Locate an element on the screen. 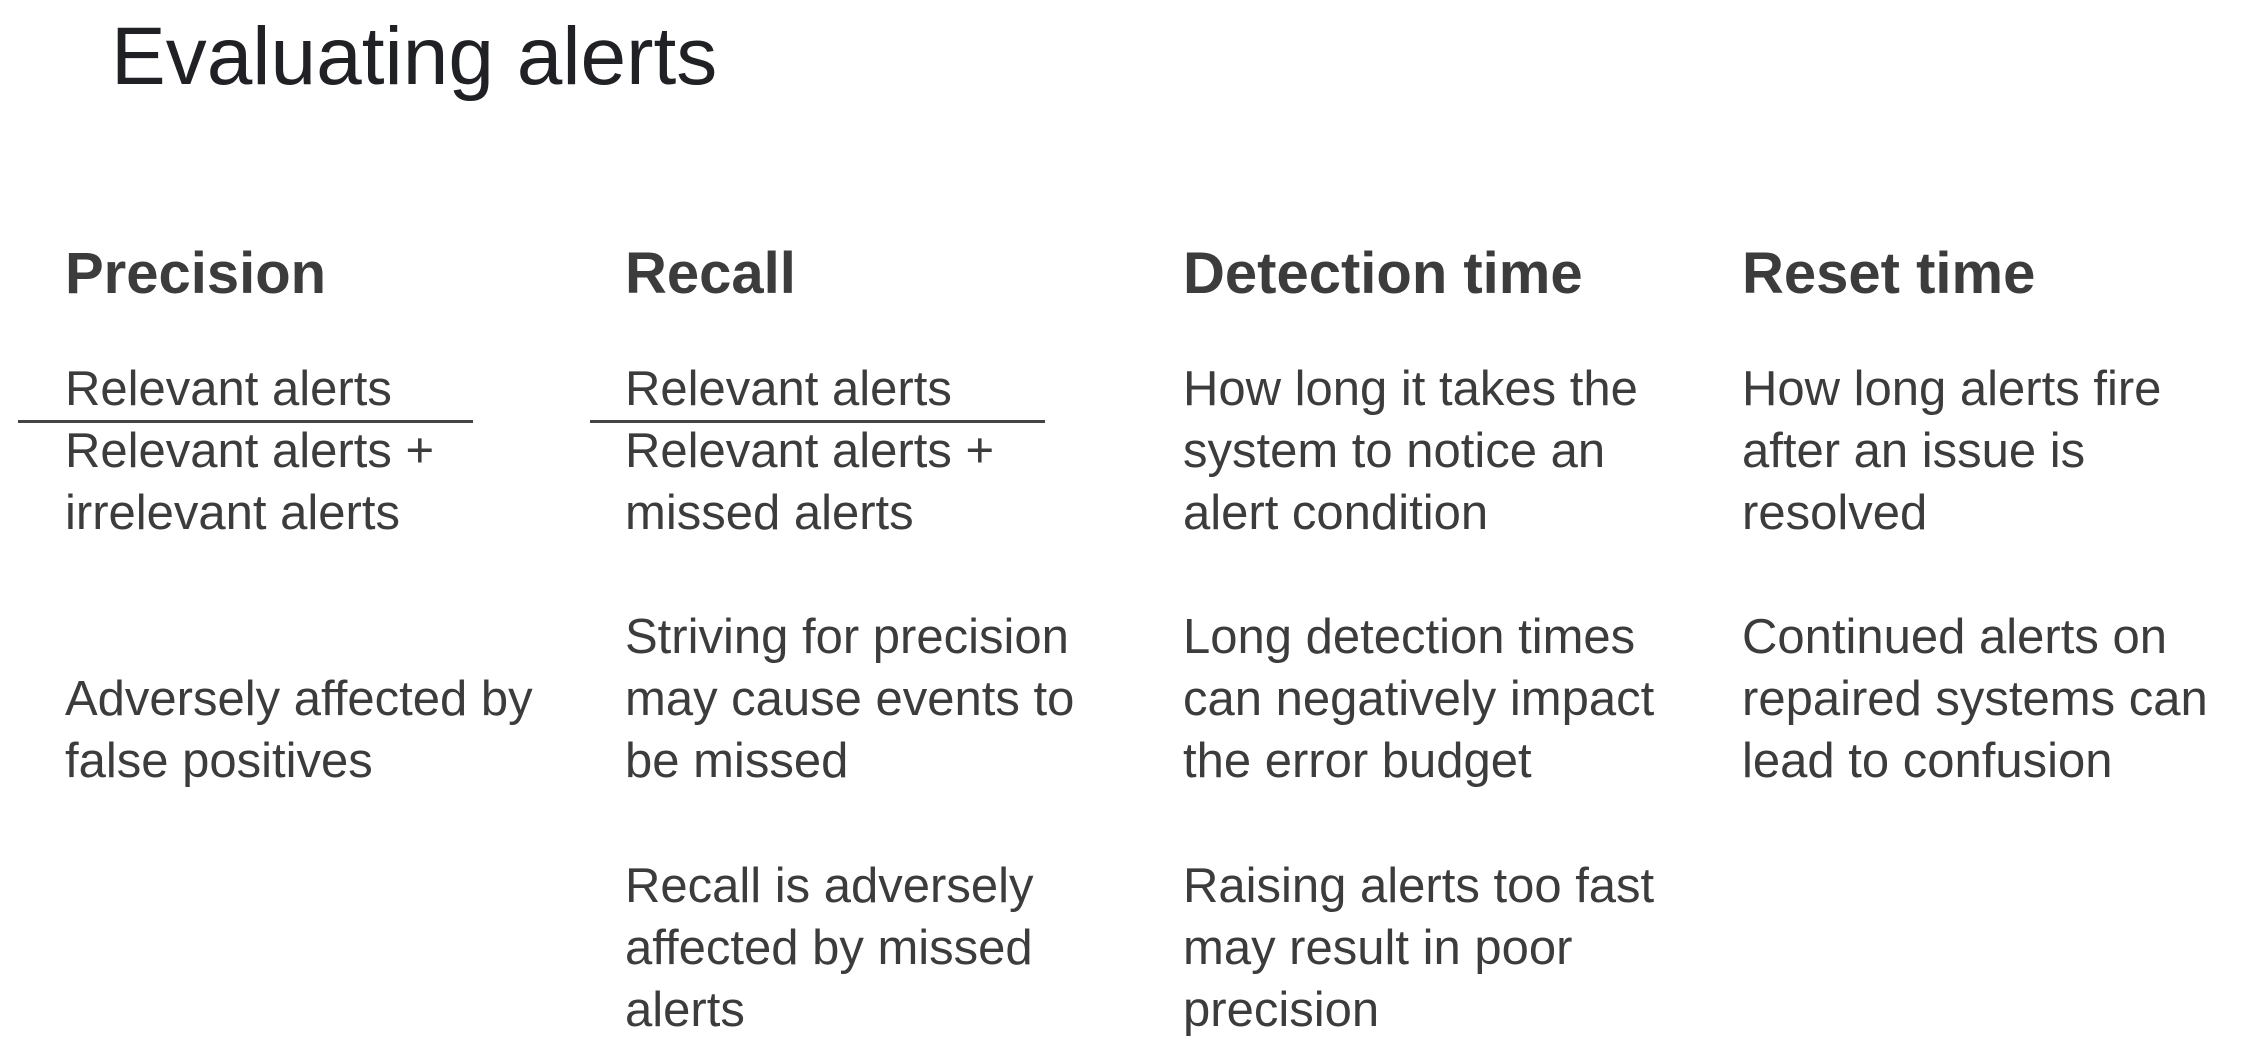  reset-time-heading: Reset time is located at coordinates (1889, 273).